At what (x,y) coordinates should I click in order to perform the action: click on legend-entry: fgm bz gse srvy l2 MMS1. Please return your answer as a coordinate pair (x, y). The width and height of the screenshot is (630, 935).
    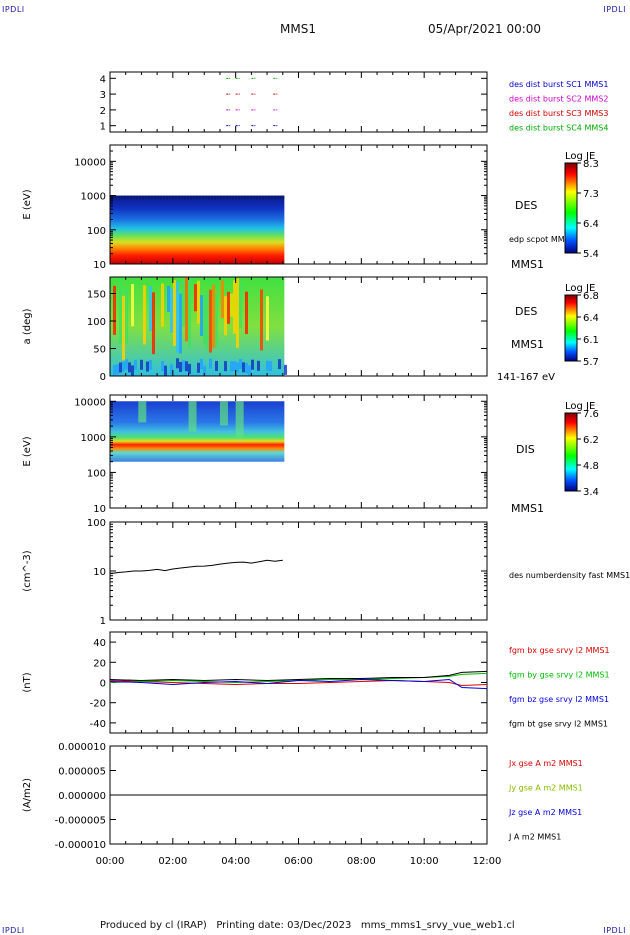
    Looking at the image, I should click on (559, 699).